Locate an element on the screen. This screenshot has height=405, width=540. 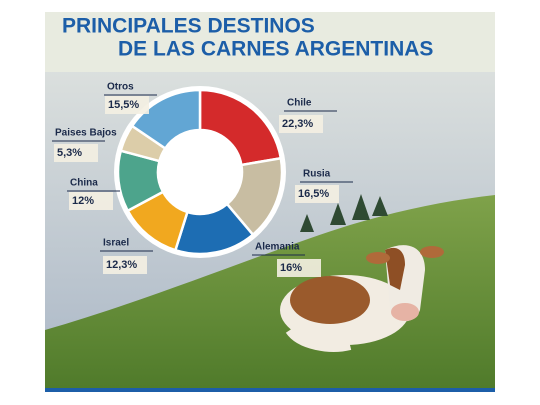
bottom-rule is located at coordinates (270, 390).